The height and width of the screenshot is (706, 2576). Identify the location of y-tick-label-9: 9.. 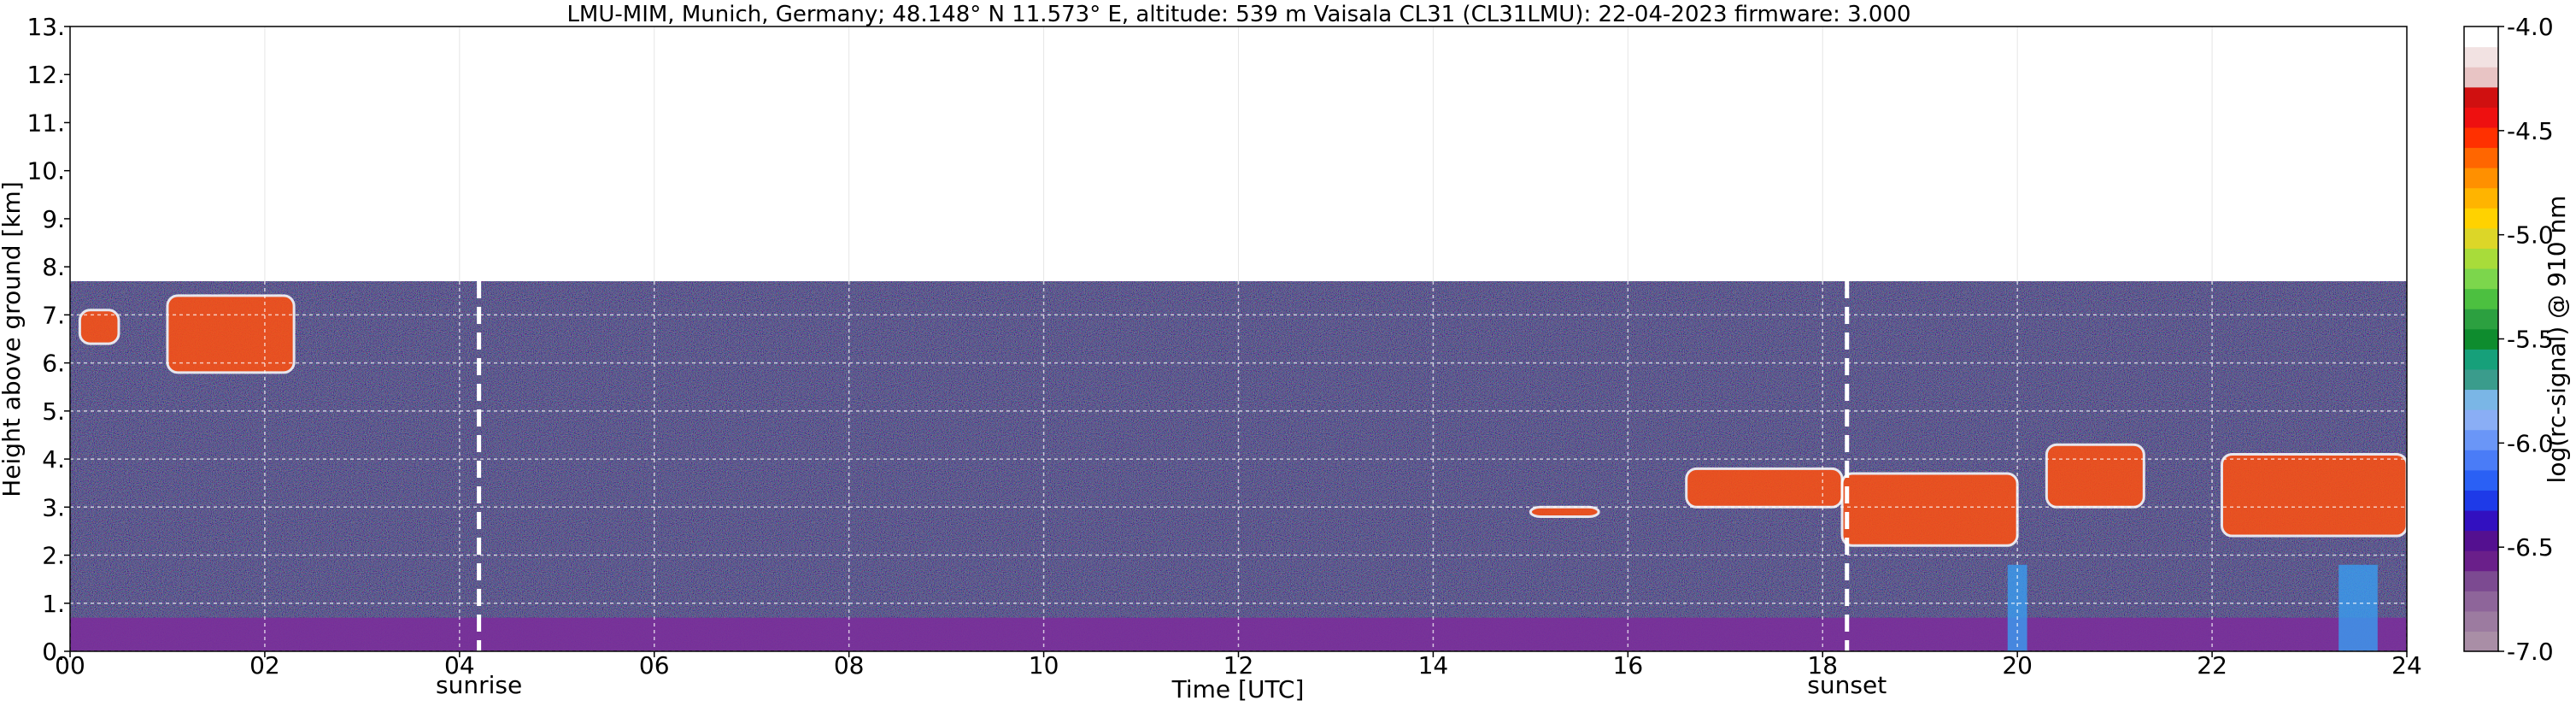
(53, 219).